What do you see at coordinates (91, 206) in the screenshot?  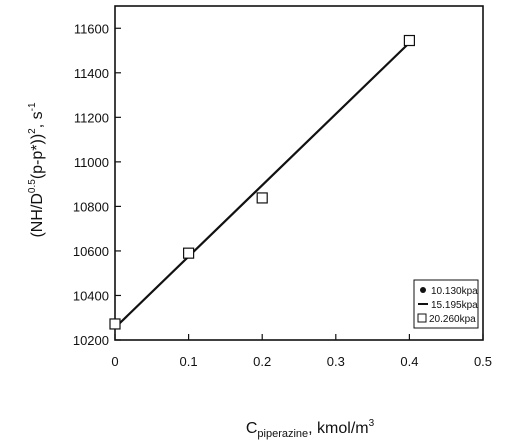 I see `y-tick-label: 10800` at bounding box center [91, 206].